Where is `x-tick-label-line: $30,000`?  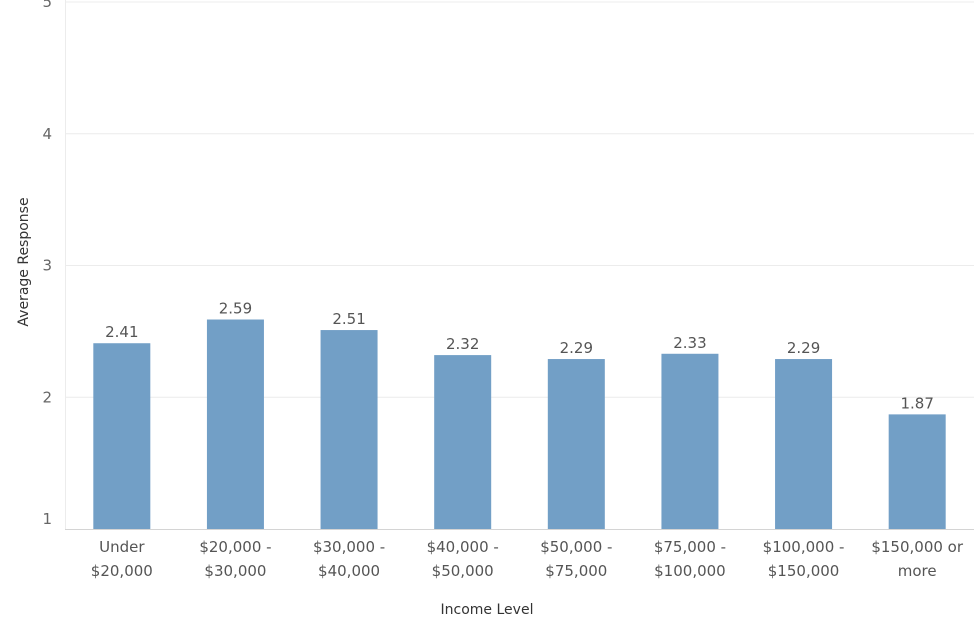
x-tick-label-line: $30,000 is located at coordinates (235, 571).